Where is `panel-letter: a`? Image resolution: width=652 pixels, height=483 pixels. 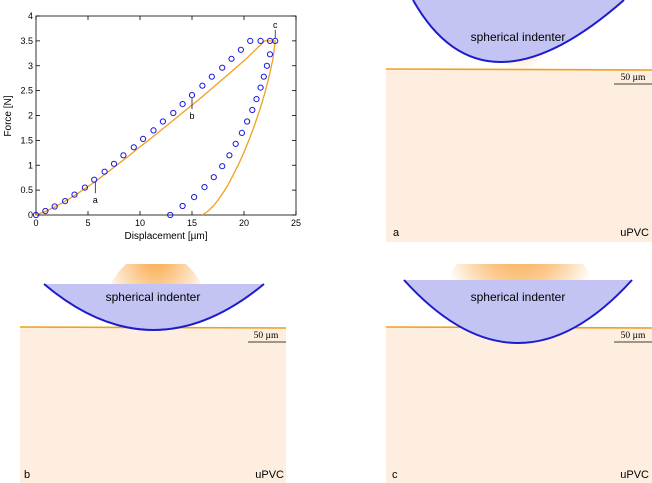
panel-letter: a is located at coordinates (396, 233).